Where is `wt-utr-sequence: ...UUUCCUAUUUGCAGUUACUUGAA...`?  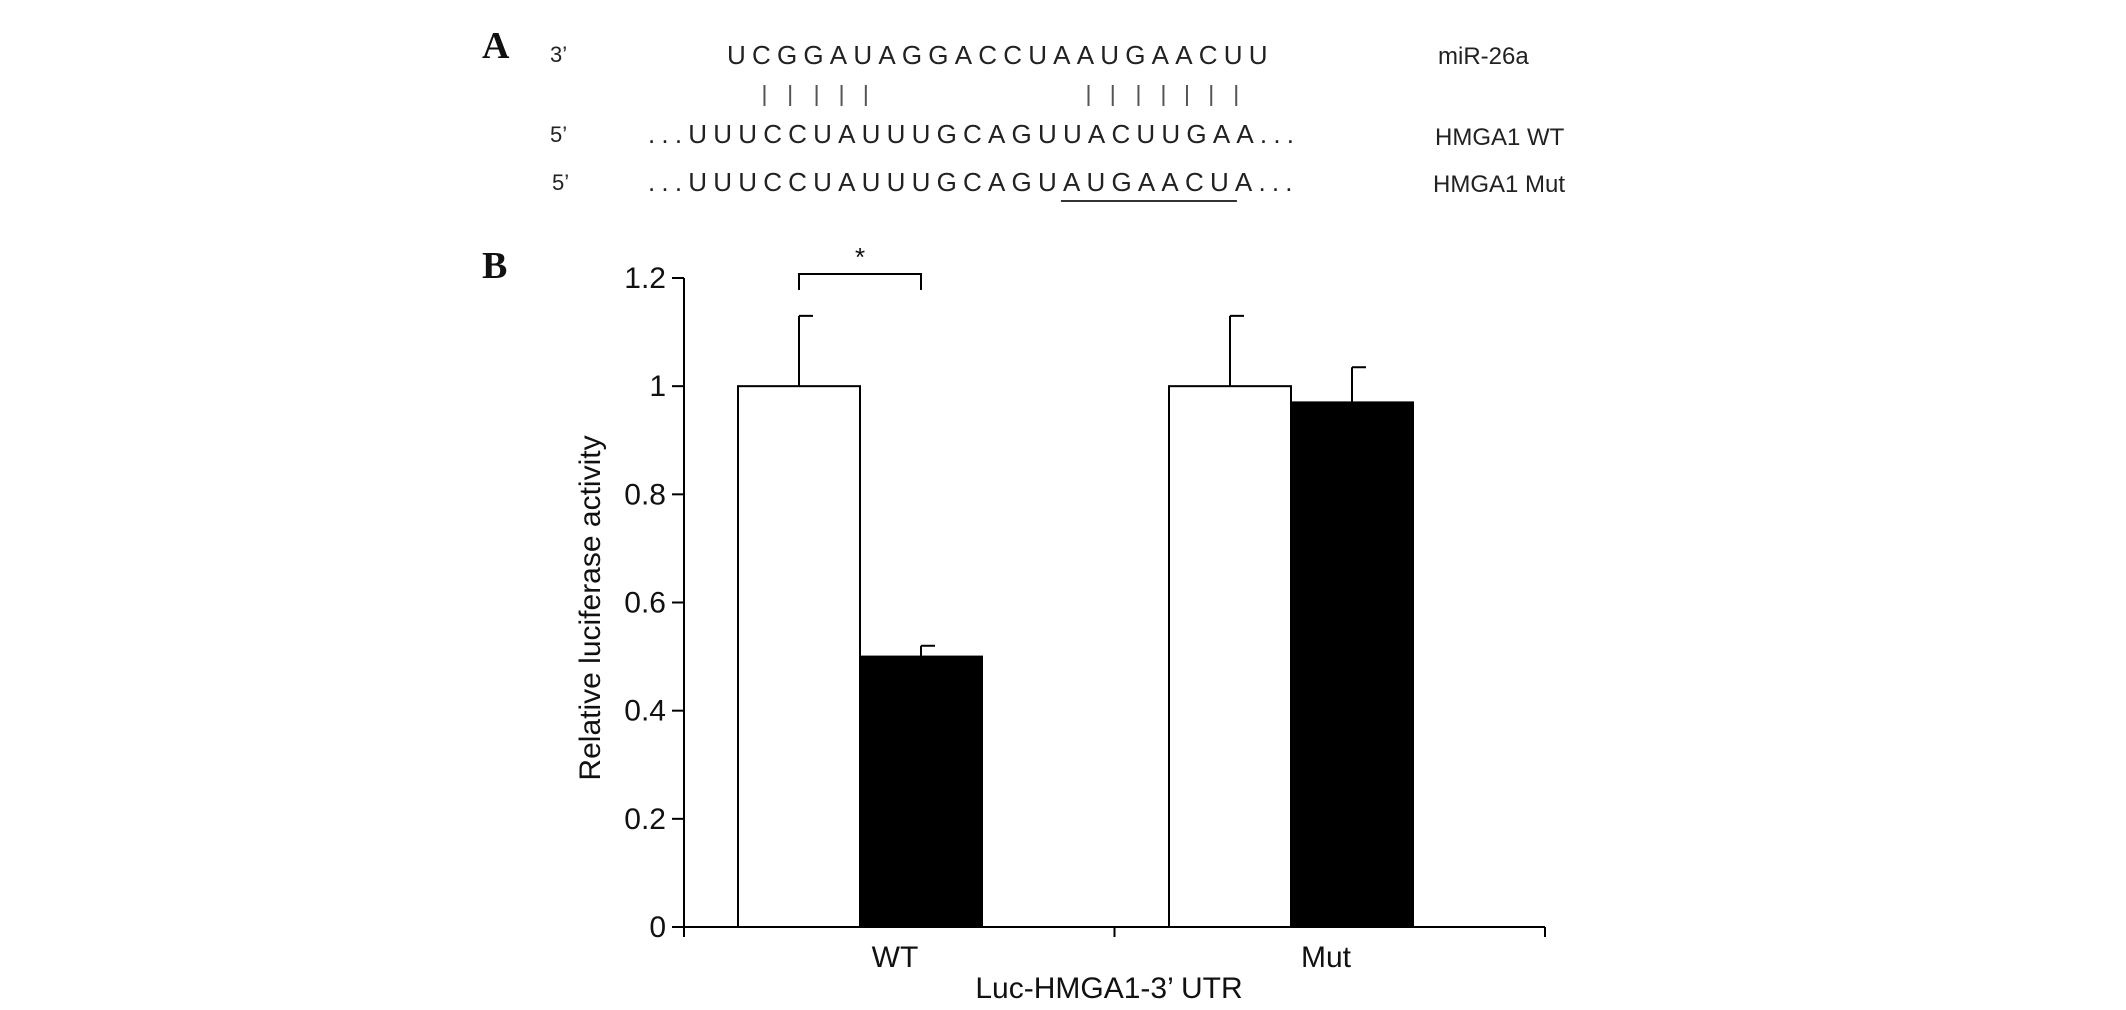
wt-utr-sequence: ...UUUCCUAUUUGCAGUUACUUGAA... is located at coordinates (974, 134).